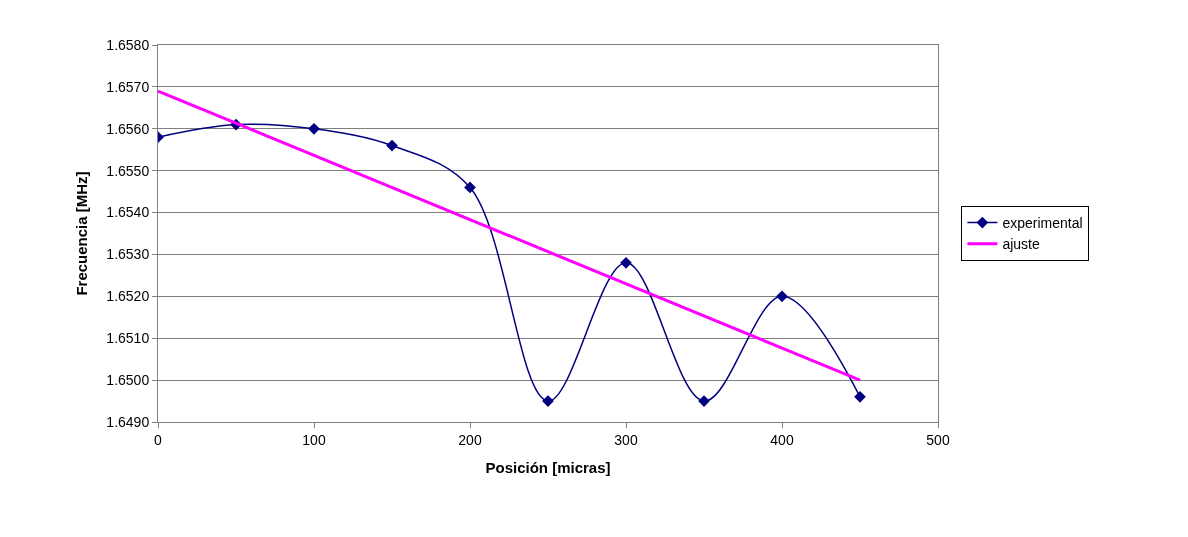 The height and width of the screenshot is (537, 1188). Describe the element at coordinates (128, 421) in the screenshot. I see `y-tick-label: 1.6490` at that location.